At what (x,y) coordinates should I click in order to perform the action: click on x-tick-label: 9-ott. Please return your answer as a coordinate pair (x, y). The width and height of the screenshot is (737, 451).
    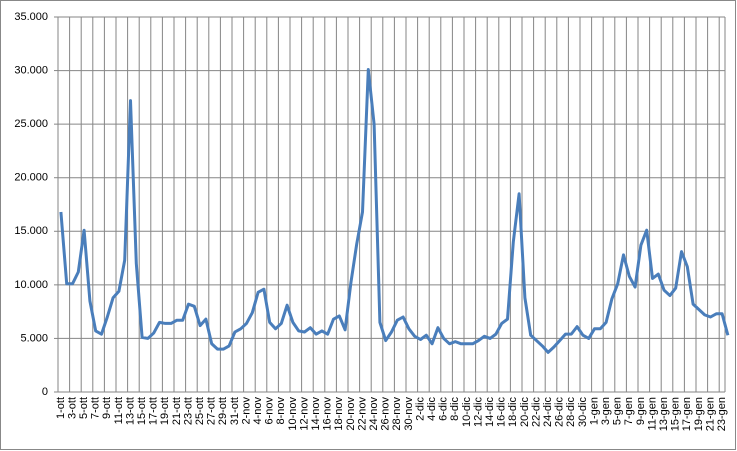
    Looking at the image, I should click on (107, 408).